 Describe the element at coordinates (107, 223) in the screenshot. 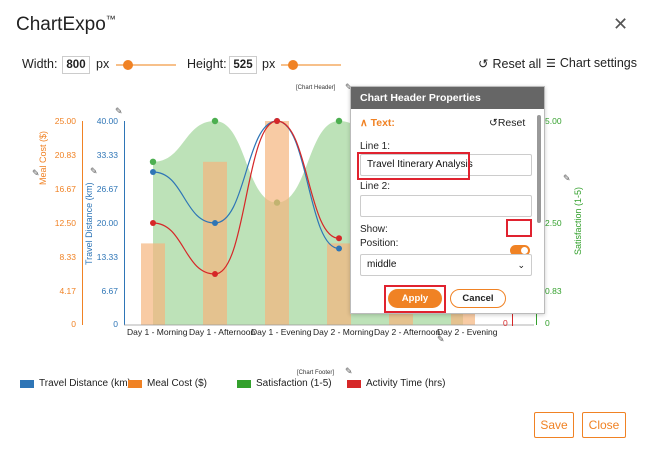

I see `travel-tick: 20.00` at that location.